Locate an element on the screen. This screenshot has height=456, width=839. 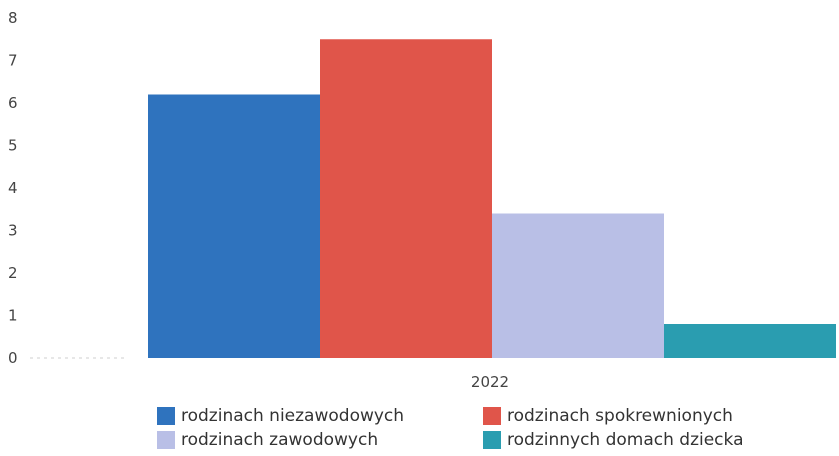
legend-label-1: rodzinach niezawodowych is located at coordinates (293, 416).